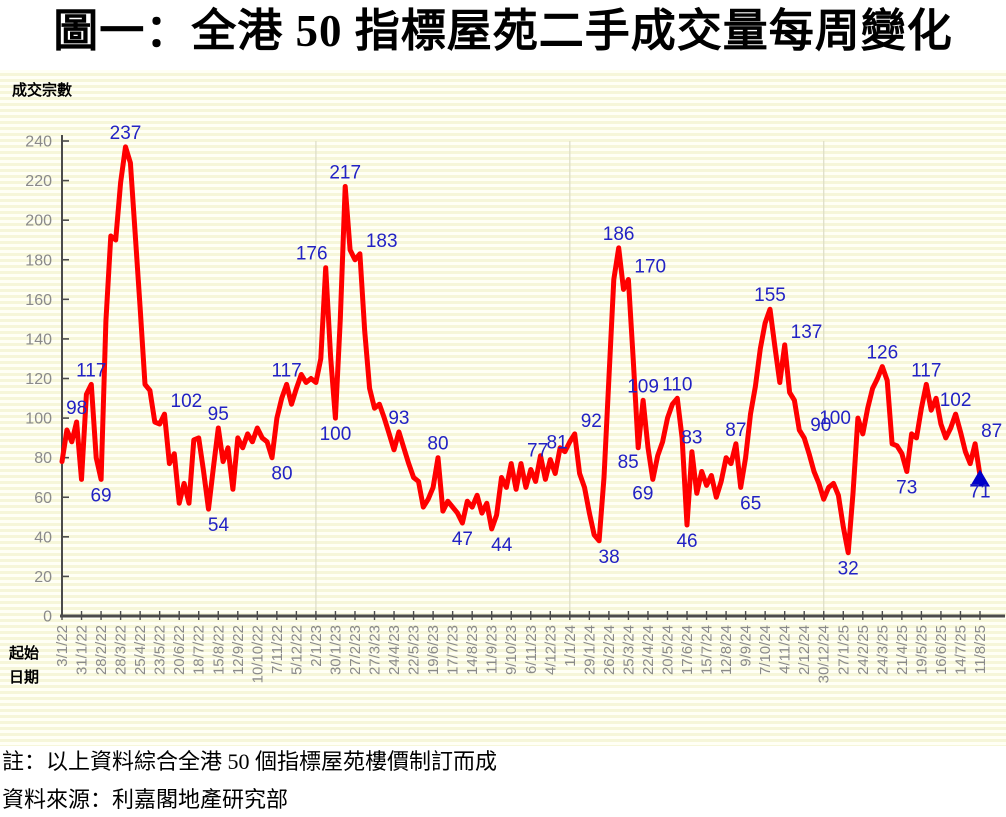 This screenshot has height=817, width=1006. Describe the element at coordinates (24, 653) in the screenshot. I see `x-axis-title-line1: 起始` at that location.